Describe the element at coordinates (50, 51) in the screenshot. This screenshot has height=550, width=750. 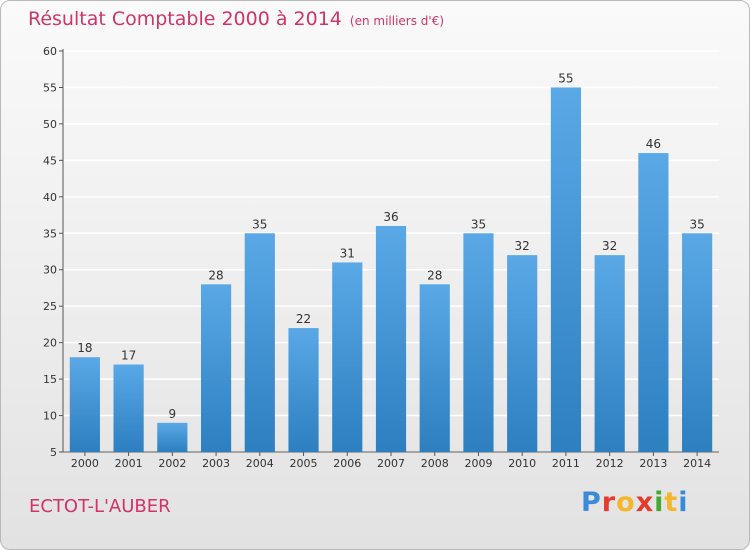
I see `y-tick-label: 60` at that location.